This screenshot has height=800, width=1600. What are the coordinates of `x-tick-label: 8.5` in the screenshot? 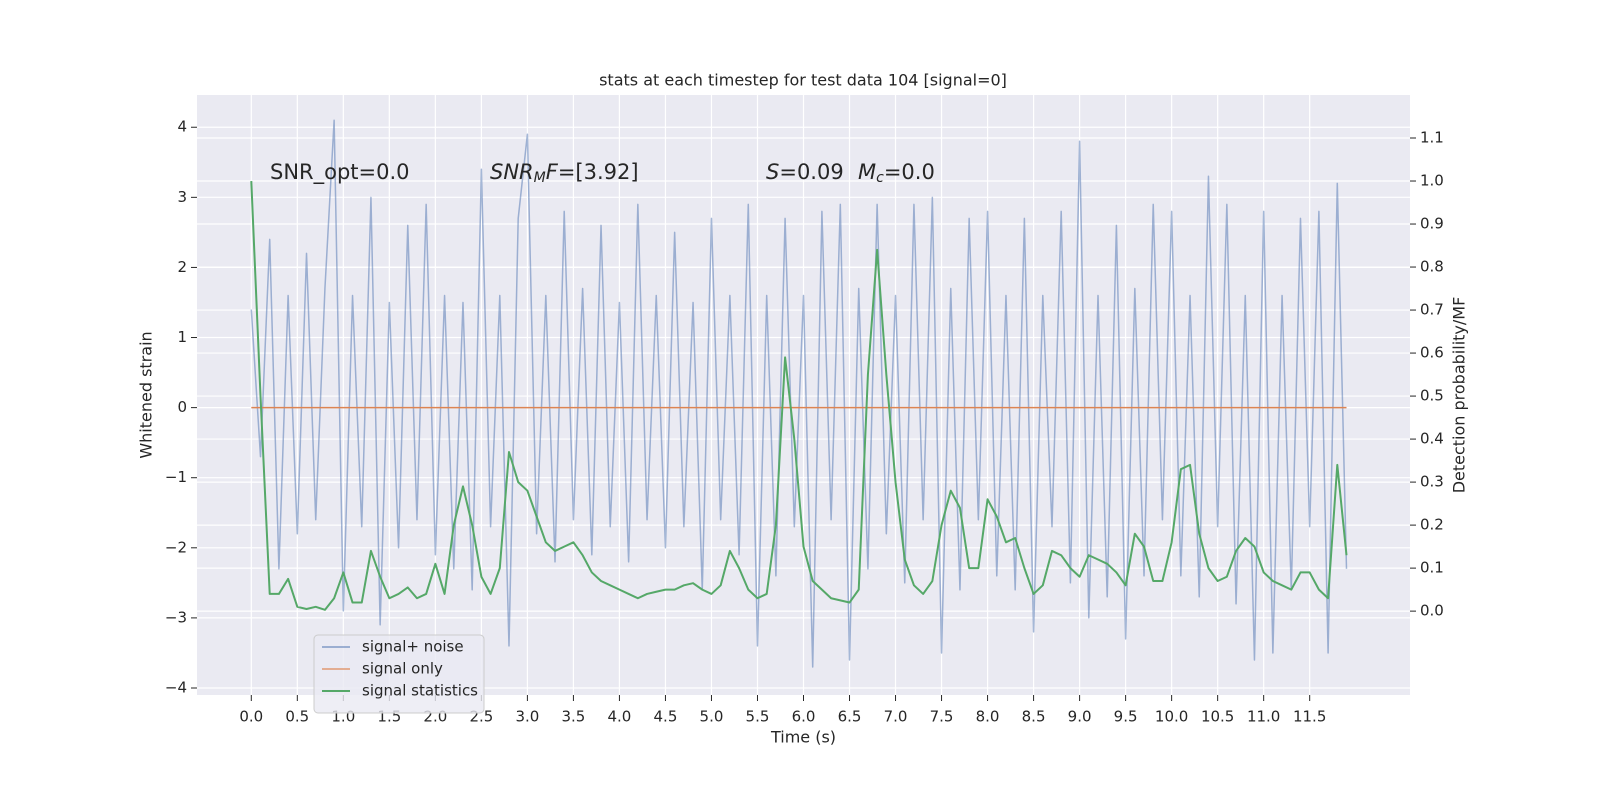 It's located at (1034, 717).